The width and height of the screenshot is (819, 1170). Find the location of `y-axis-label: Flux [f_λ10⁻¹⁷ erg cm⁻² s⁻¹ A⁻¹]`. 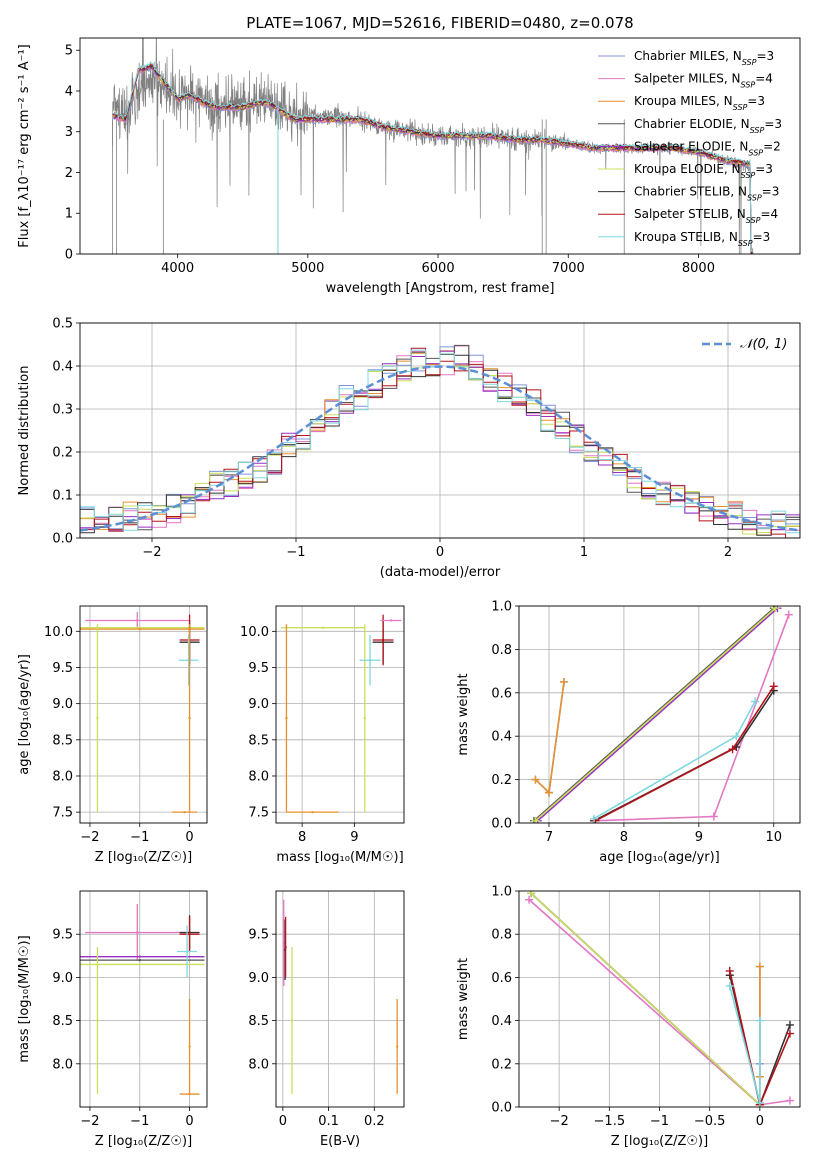

y-axis-label: Flux [f_λ10⁻¹⁷ erg cm⁻² s⁻¹ A⁻¹] is located at coordinates (24, 146).